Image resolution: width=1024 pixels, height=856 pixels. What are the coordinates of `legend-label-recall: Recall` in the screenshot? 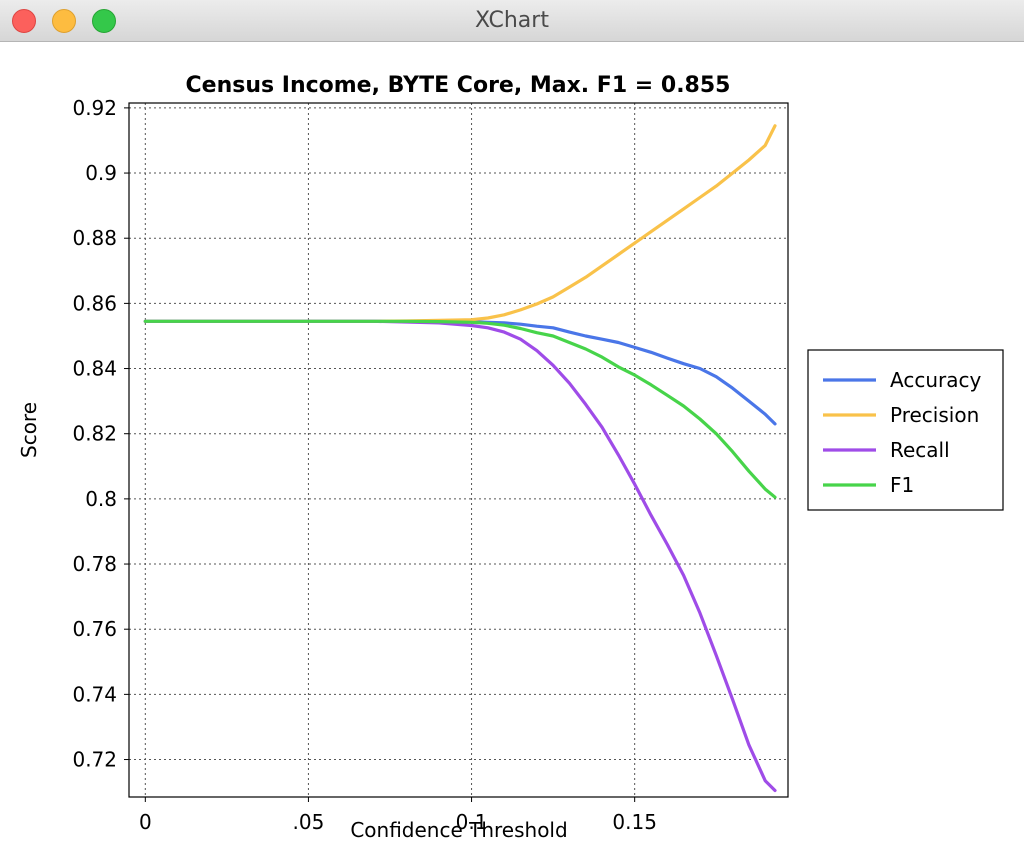 It's located at (920, 450).